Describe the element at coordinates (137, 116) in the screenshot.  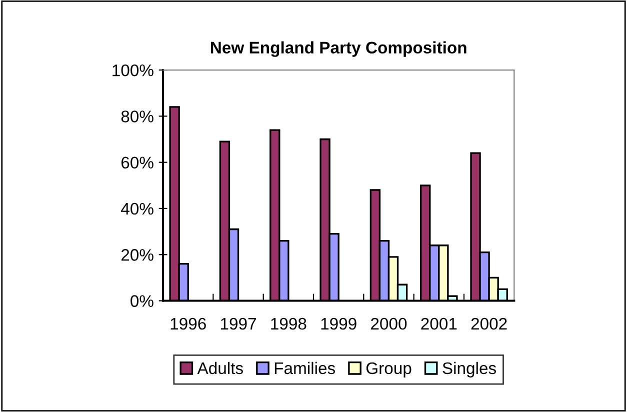
I see `y-tick-label: 80%` at that location.